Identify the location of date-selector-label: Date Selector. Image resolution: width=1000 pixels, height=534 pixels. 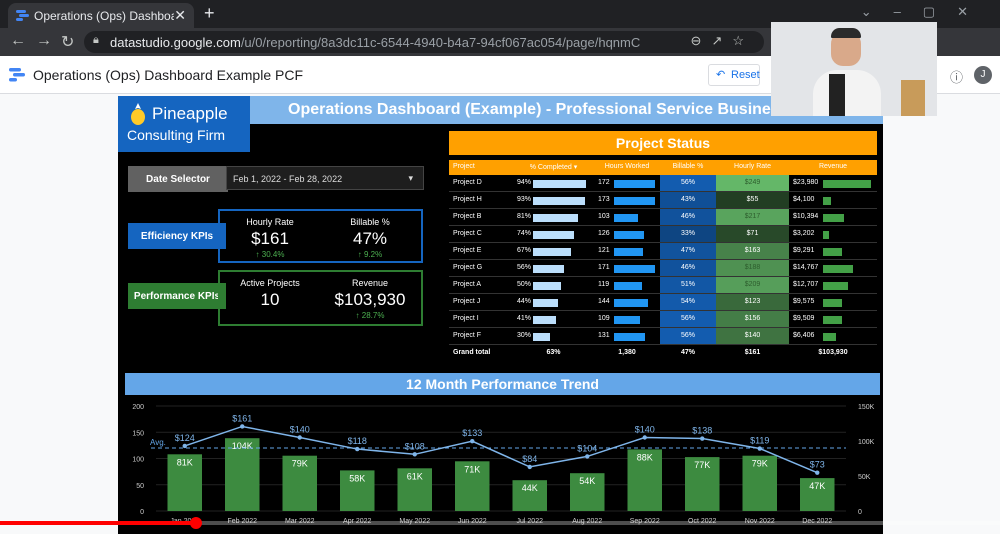
(178, 179).